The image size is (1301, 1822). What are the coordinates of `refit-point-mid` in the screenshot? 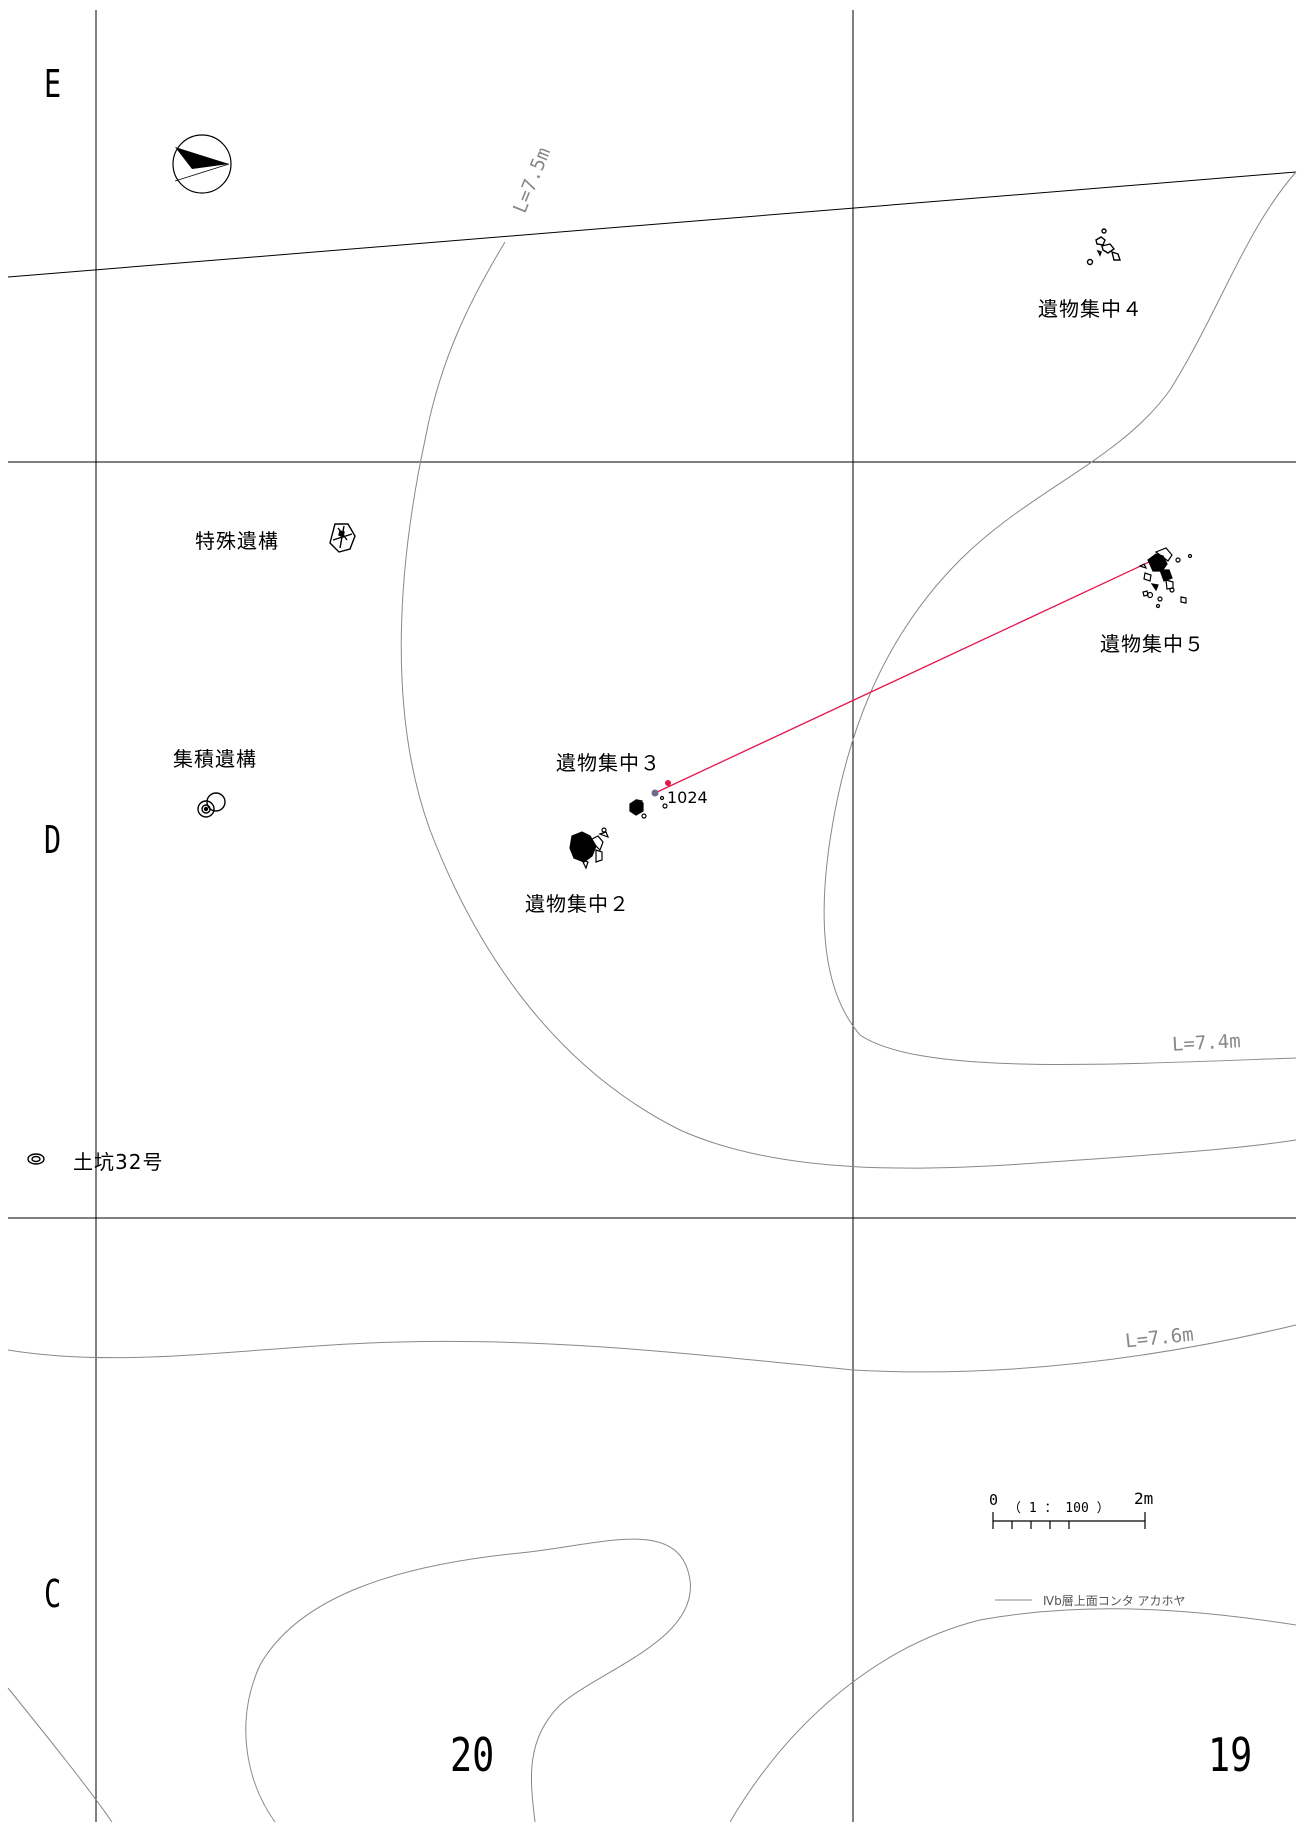 It's located at (668, 783).